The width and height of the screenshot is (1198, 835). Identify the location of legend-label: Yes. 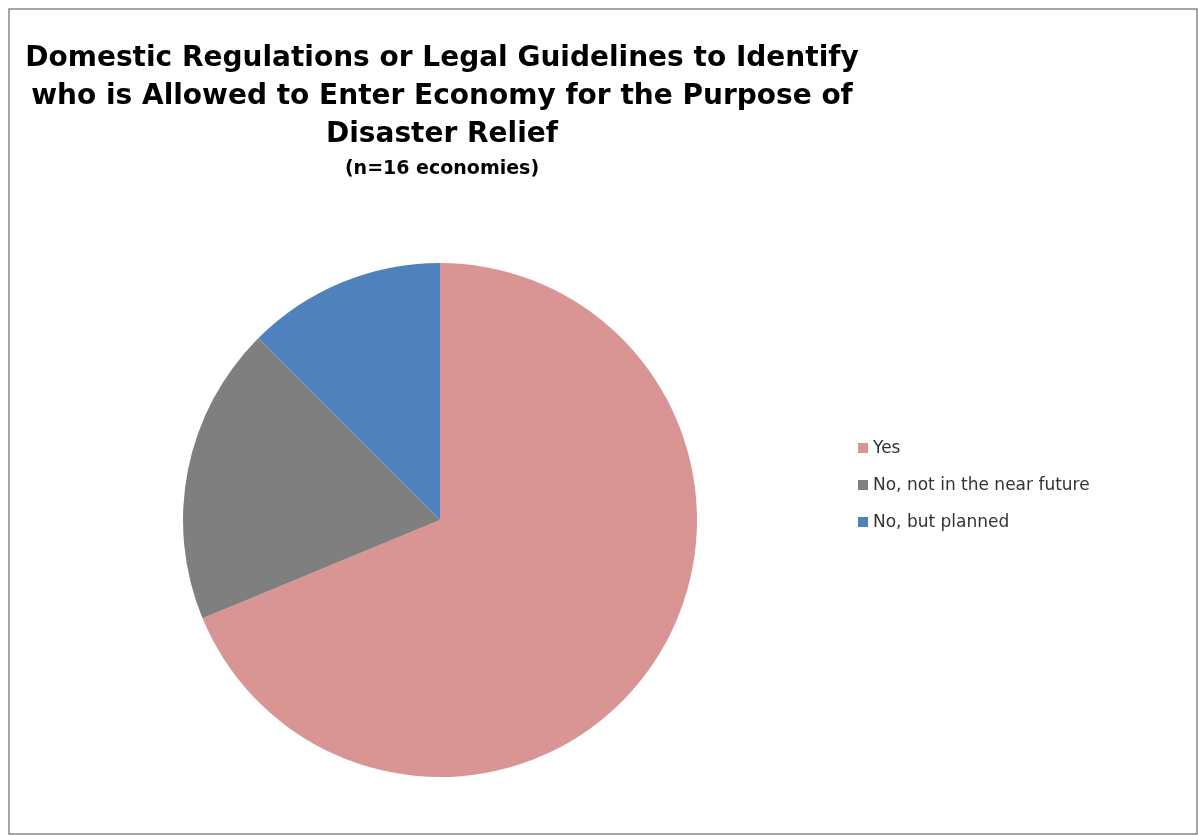
(886, 447).